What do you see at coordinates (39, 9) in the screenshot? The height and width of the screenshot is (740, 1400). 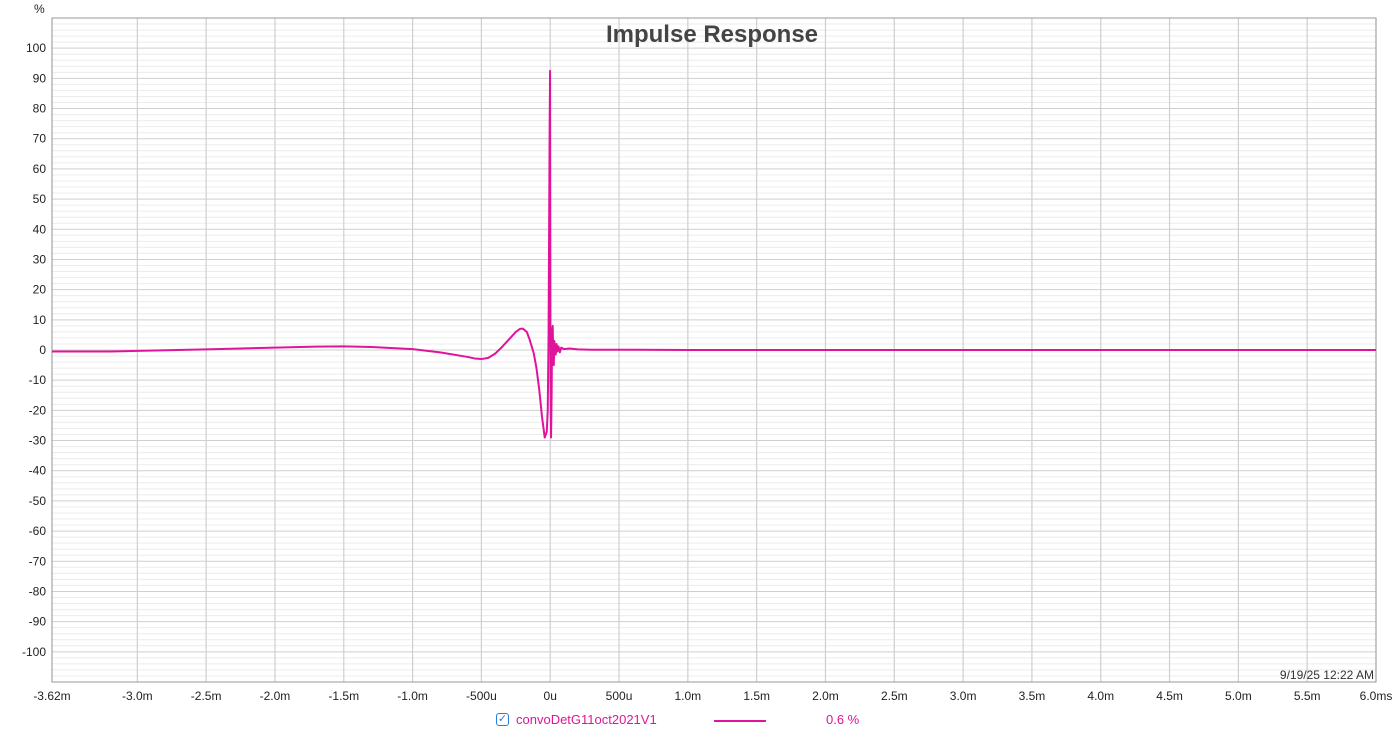 I see `y-axis-unit-label: %` at bounding box center [39, 9].